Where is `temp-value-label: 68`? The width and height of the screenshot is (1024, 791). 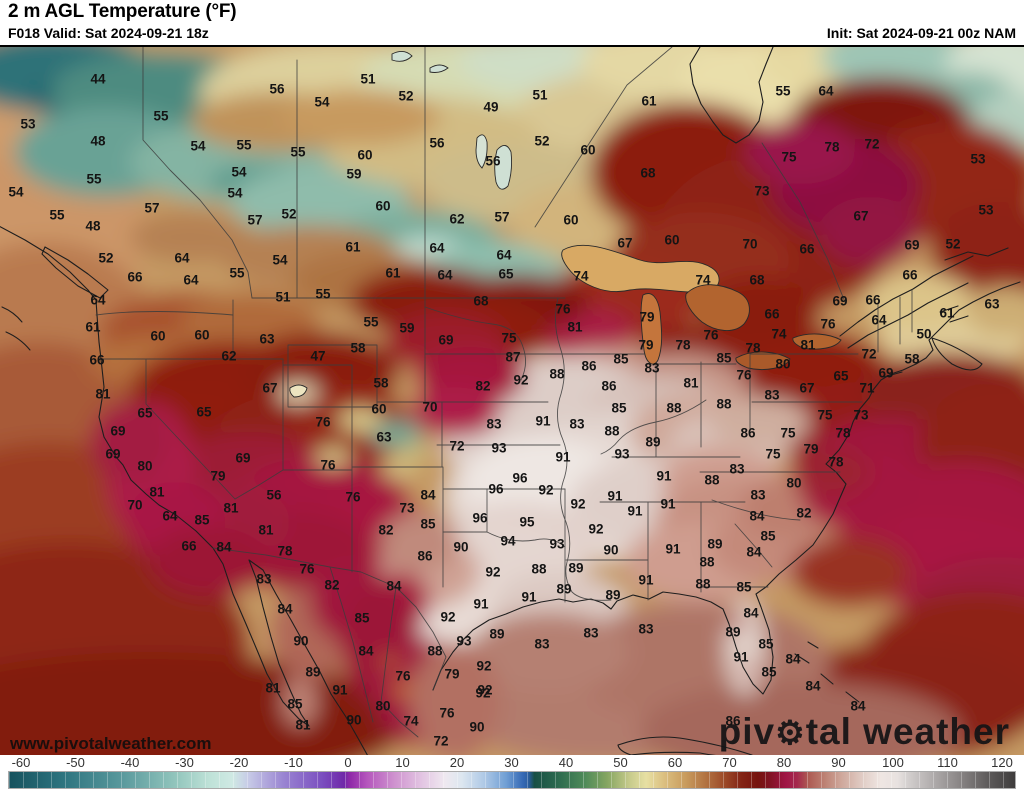
temp-value-label: 68 is located at coordinates (648, 173).